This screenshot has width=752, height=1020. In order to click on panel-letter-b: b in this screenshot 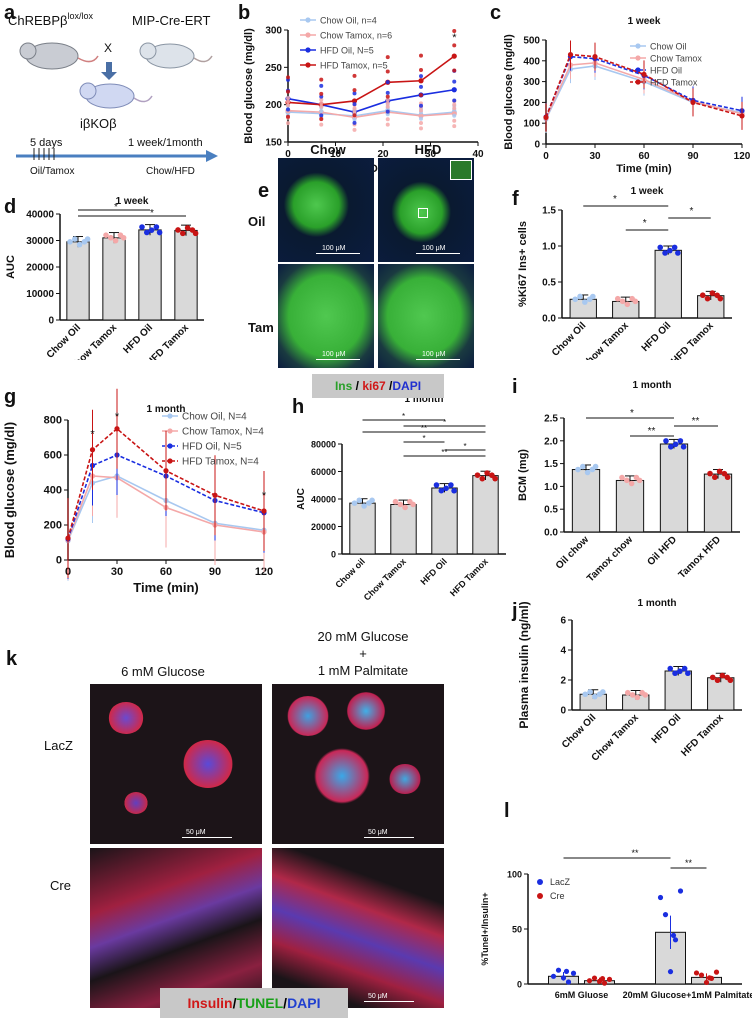, I will do `click(244, 13)`.